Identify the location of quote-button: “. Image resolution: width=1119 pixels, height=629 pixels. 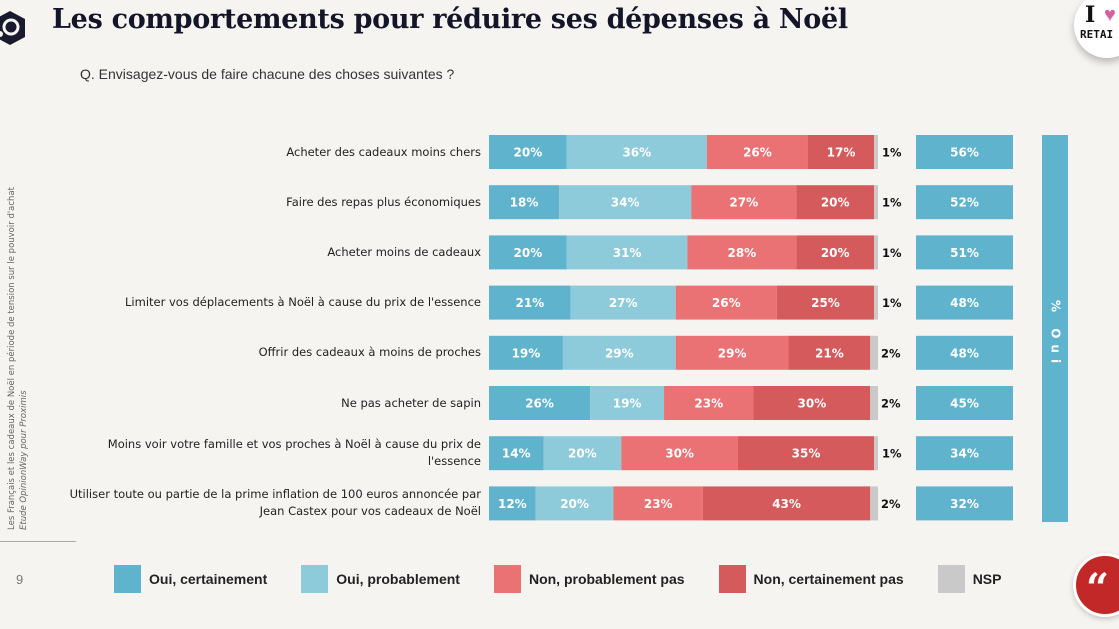
(1096, 585).